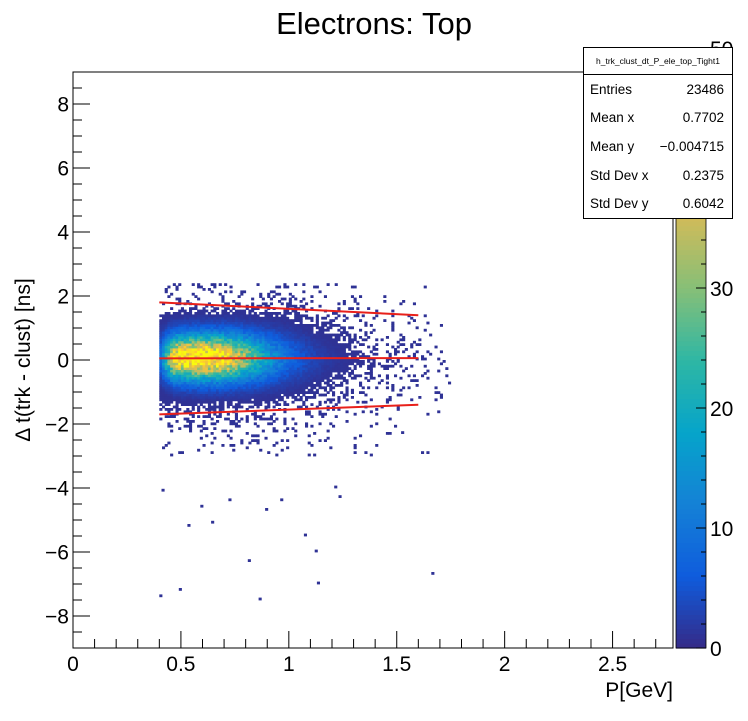 Image resolution: width=748 pixels, height=721 pixels. What do you see at coordinates (703, 118) in the screenshot?
I see `stats-value: 0.7702` at bounding box center [703, 118].